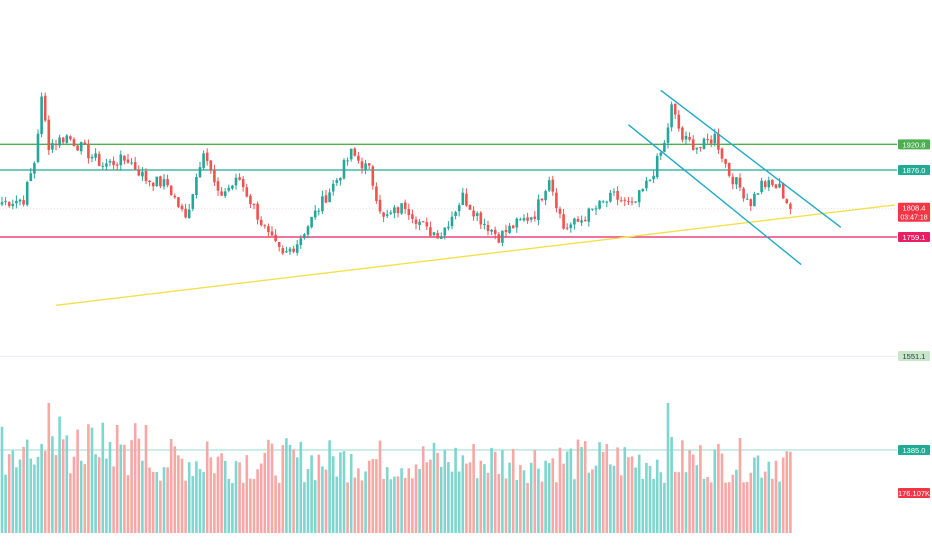  I want to click on price-label-1759: 1759.1, so click(914, 237).